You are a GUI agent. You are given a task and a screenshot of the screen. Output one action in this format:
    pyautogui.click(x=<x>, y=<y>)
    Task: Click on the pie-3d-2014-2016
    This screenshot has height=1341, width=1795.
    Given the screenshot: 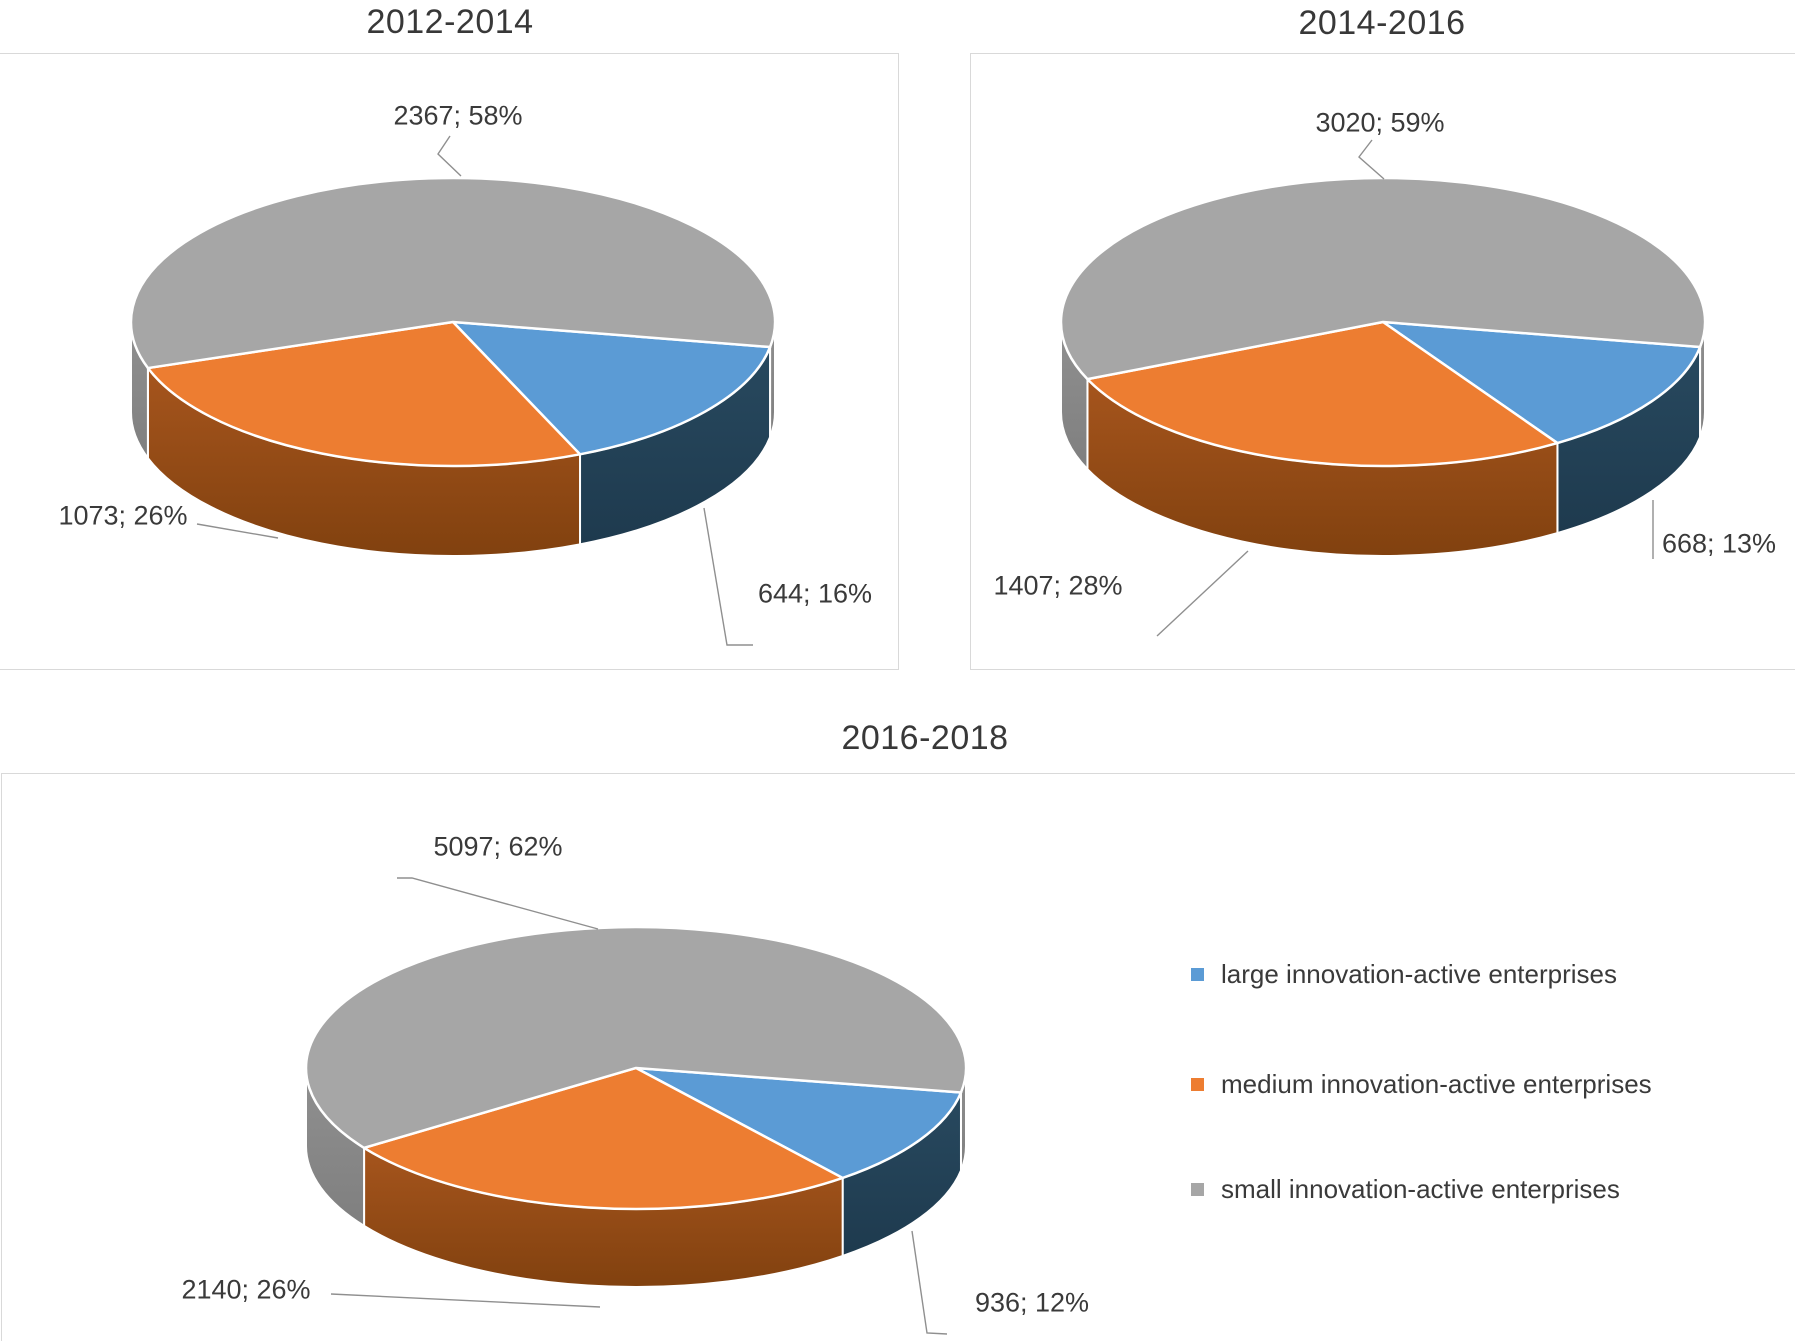 What is the action you would take?
    pyautogui.click(x=1383, y=388)
    